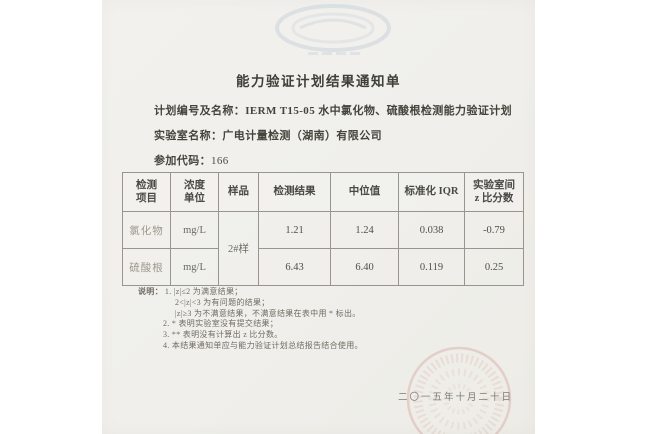 The height and width of the screenshot is (434, 650). What do you see at coordinates (431, 192) in the screenshot?
I see `header-normalized-iqr: 标准化 IQR` at bounding box center [431, 192].